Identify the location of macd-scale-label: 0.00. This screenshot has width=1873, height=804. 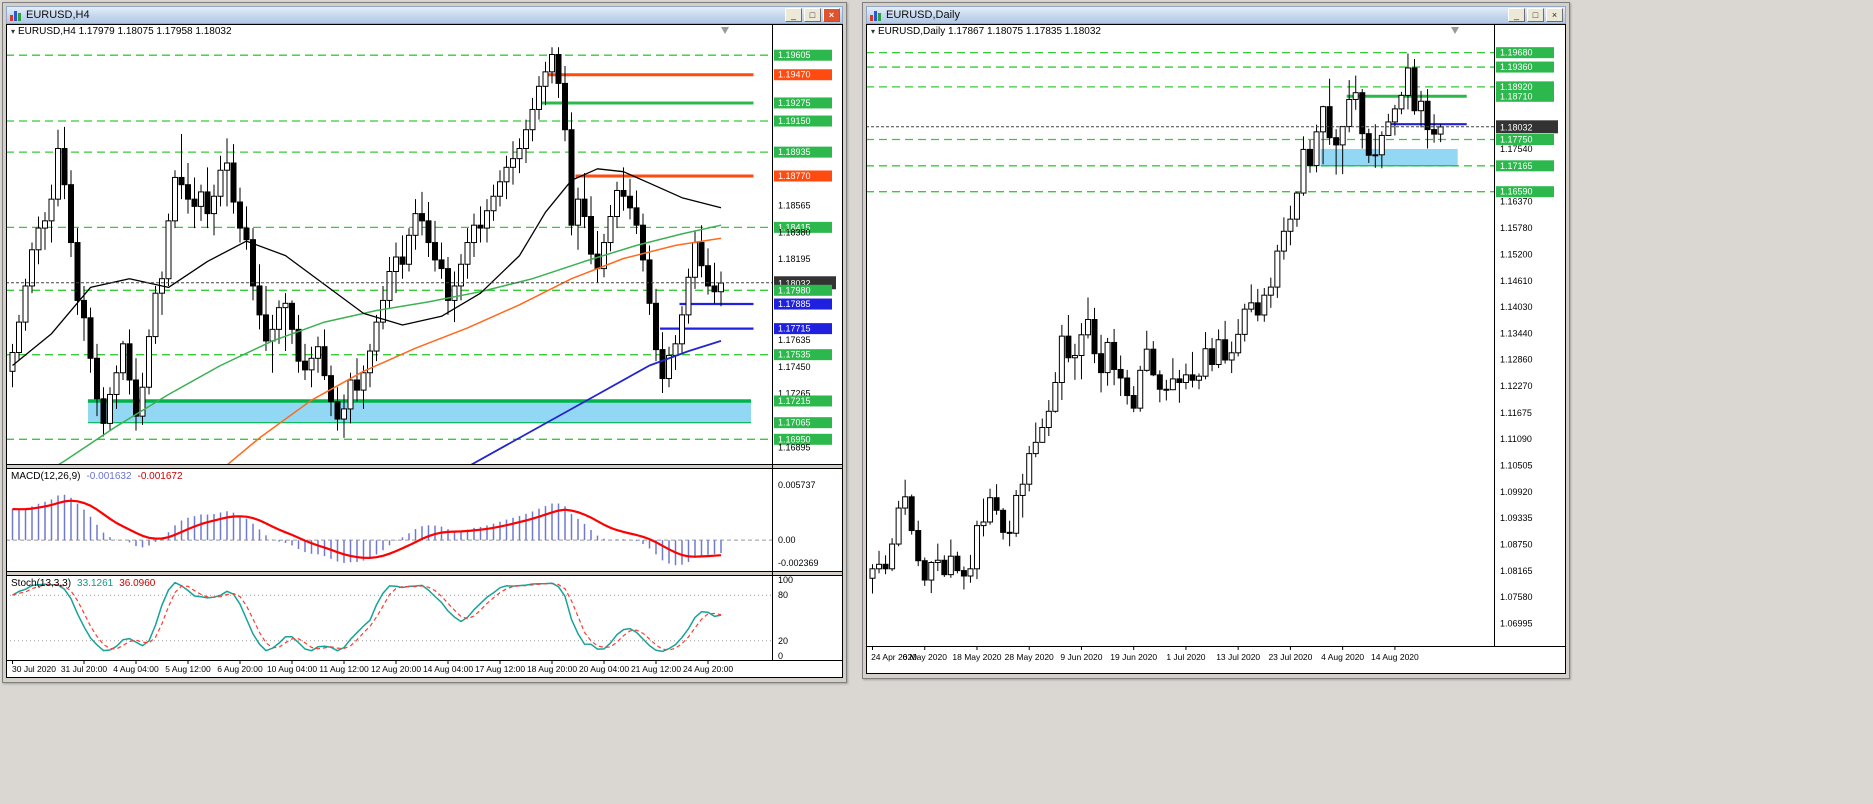
(787, 540).